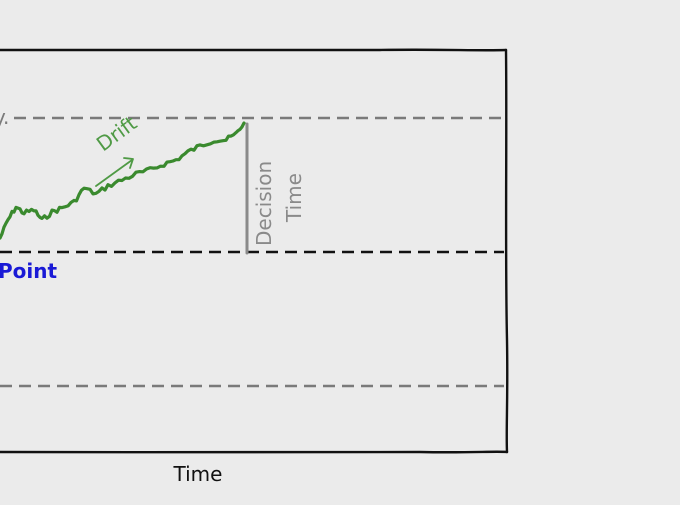  I want to click on plot-frame-right, so click(506, 251).